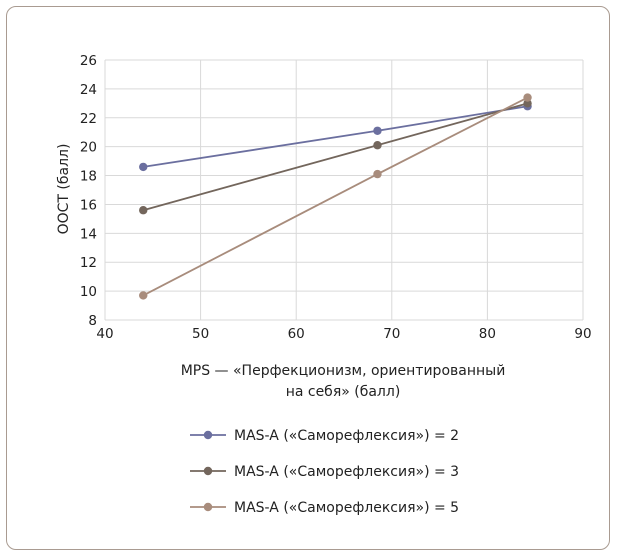 The width and height of the screenshot is (618, 558). Describe the element at coordinates (88, 292) in the screenshot. I see `y-tick-label: 10` at that location.